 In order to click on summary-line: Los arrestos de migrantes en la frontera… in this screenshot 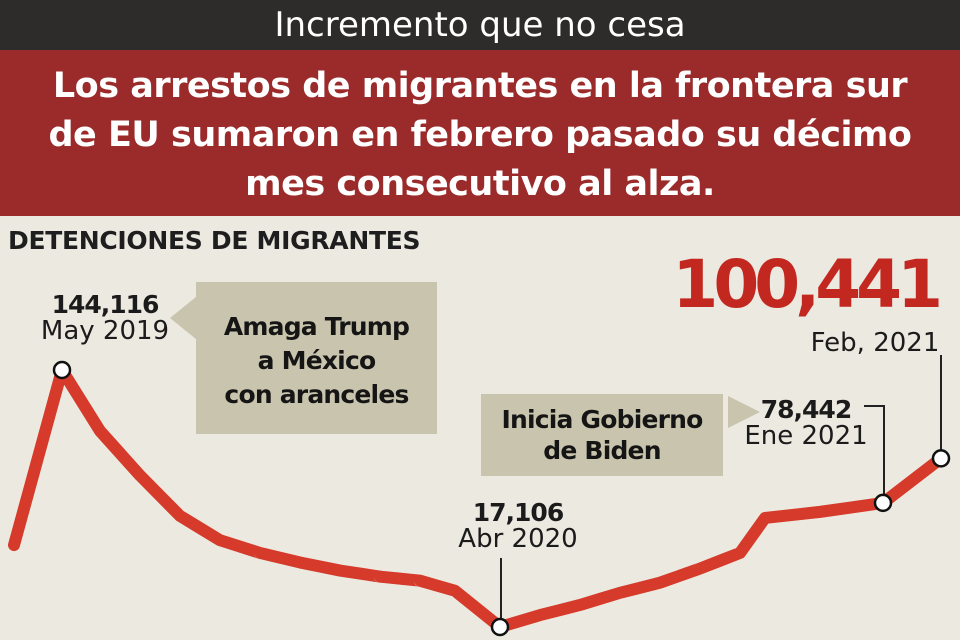, I will do `click(480, 86)`.